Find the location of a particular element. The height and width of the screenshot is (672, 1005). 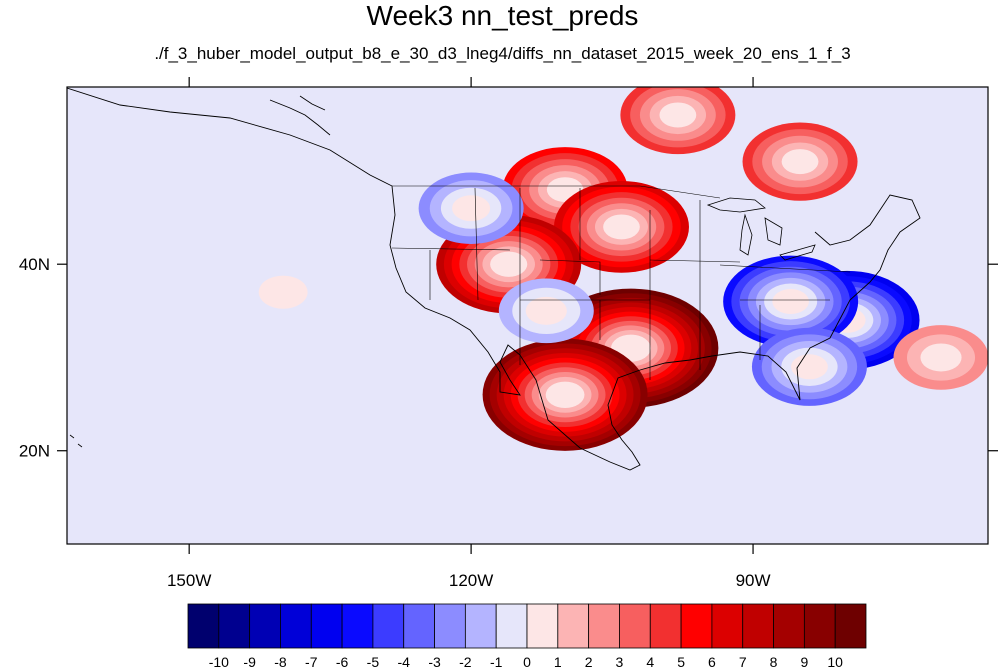

colorbar-level-label: 7 is located at coordinates (743, 662).